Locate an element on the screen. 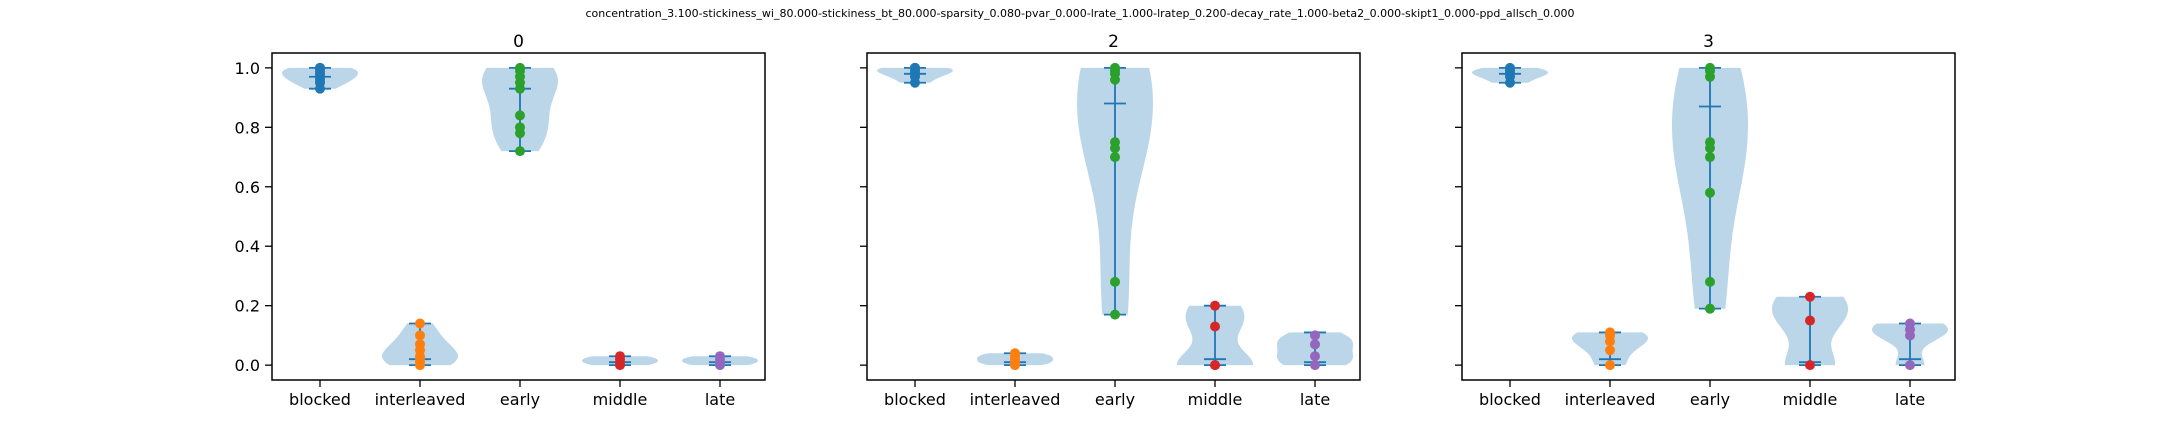 This screenshot has width=2160, height=432. y-tick-label: 1.0 is located at coordinates (247, 68).